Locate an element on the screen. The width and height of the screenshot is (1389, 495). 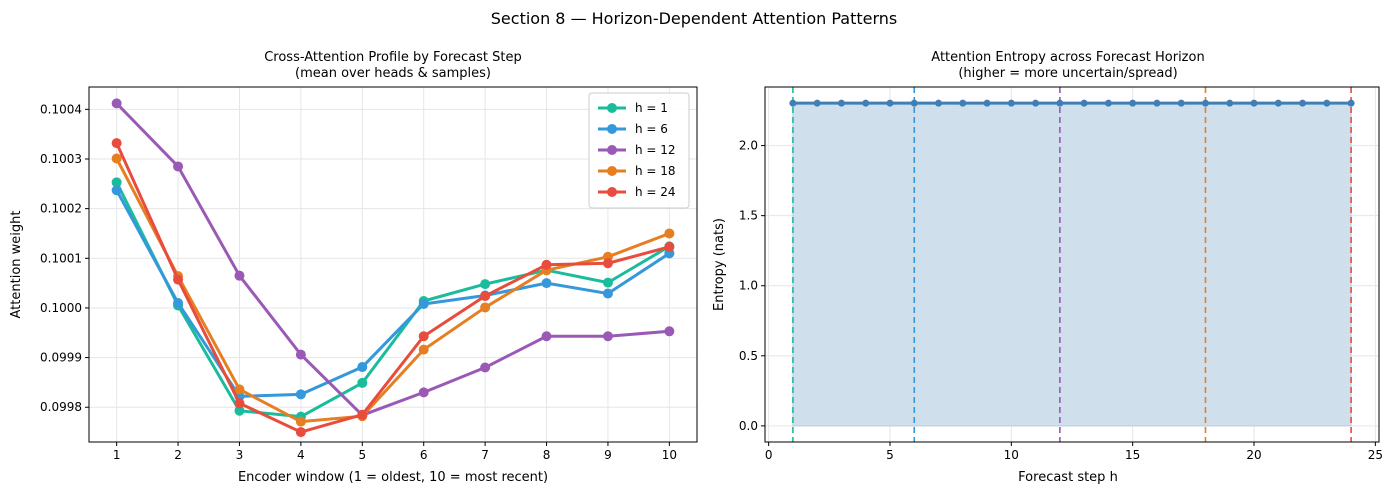
chart1-xtick-label: 5 is located at coordinates (362, 455).